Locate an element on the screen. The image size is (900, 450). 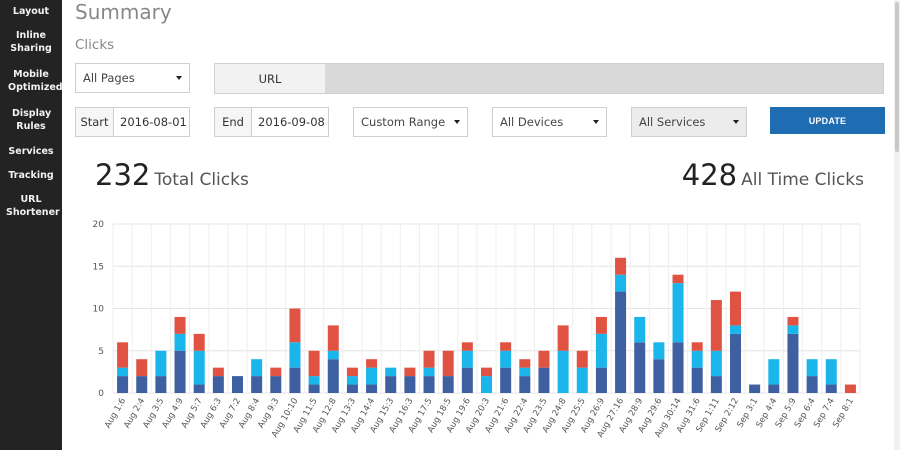
range-select: Custom Range (Pr is located at coordinates (410, 122).